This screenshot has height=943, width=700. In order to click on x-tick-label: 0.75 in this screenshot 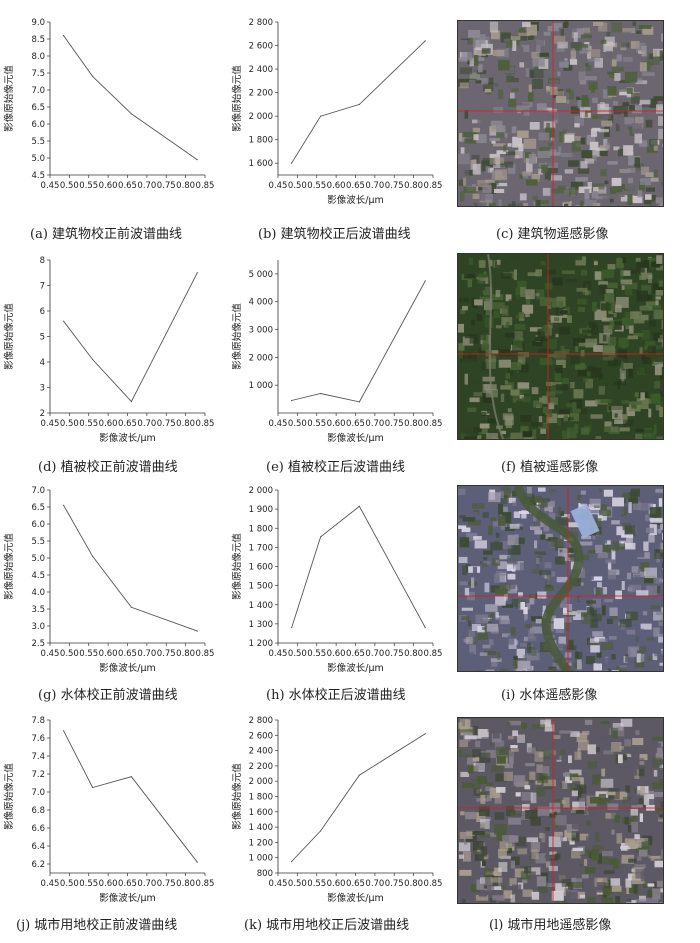, I will do `click(166, 884)`.